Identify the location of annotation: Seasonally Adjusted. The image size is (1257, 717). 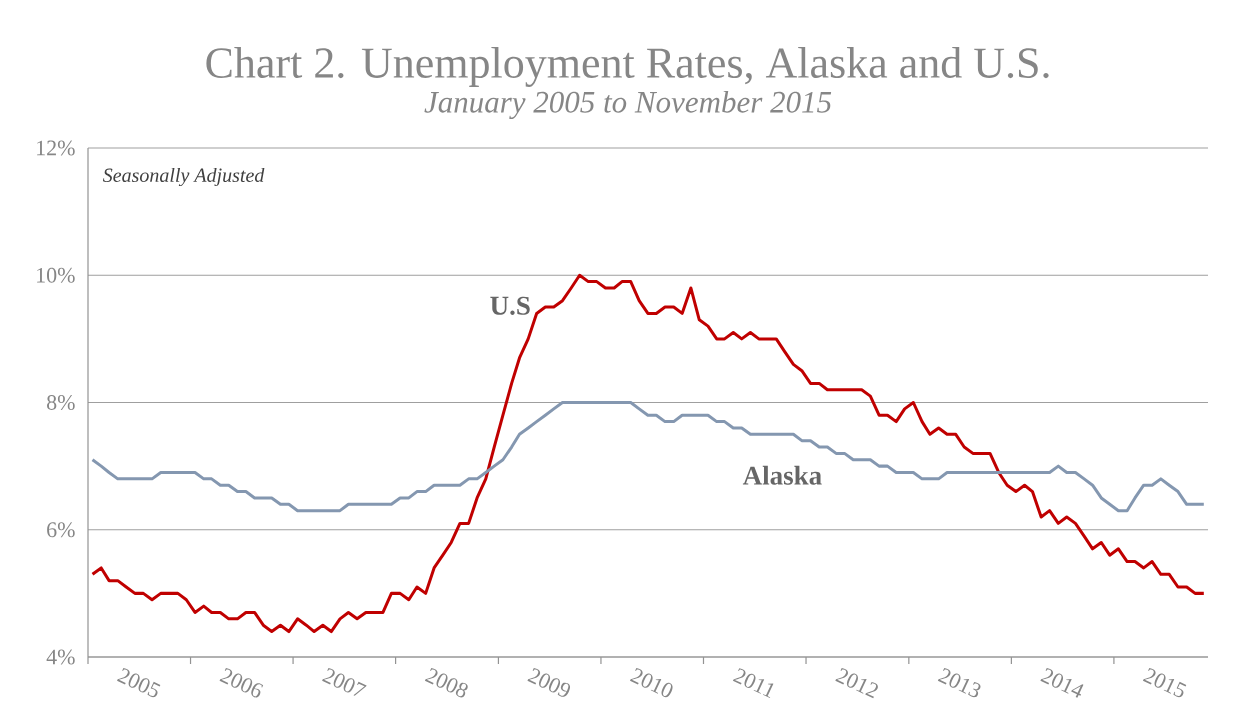
(183, 177).